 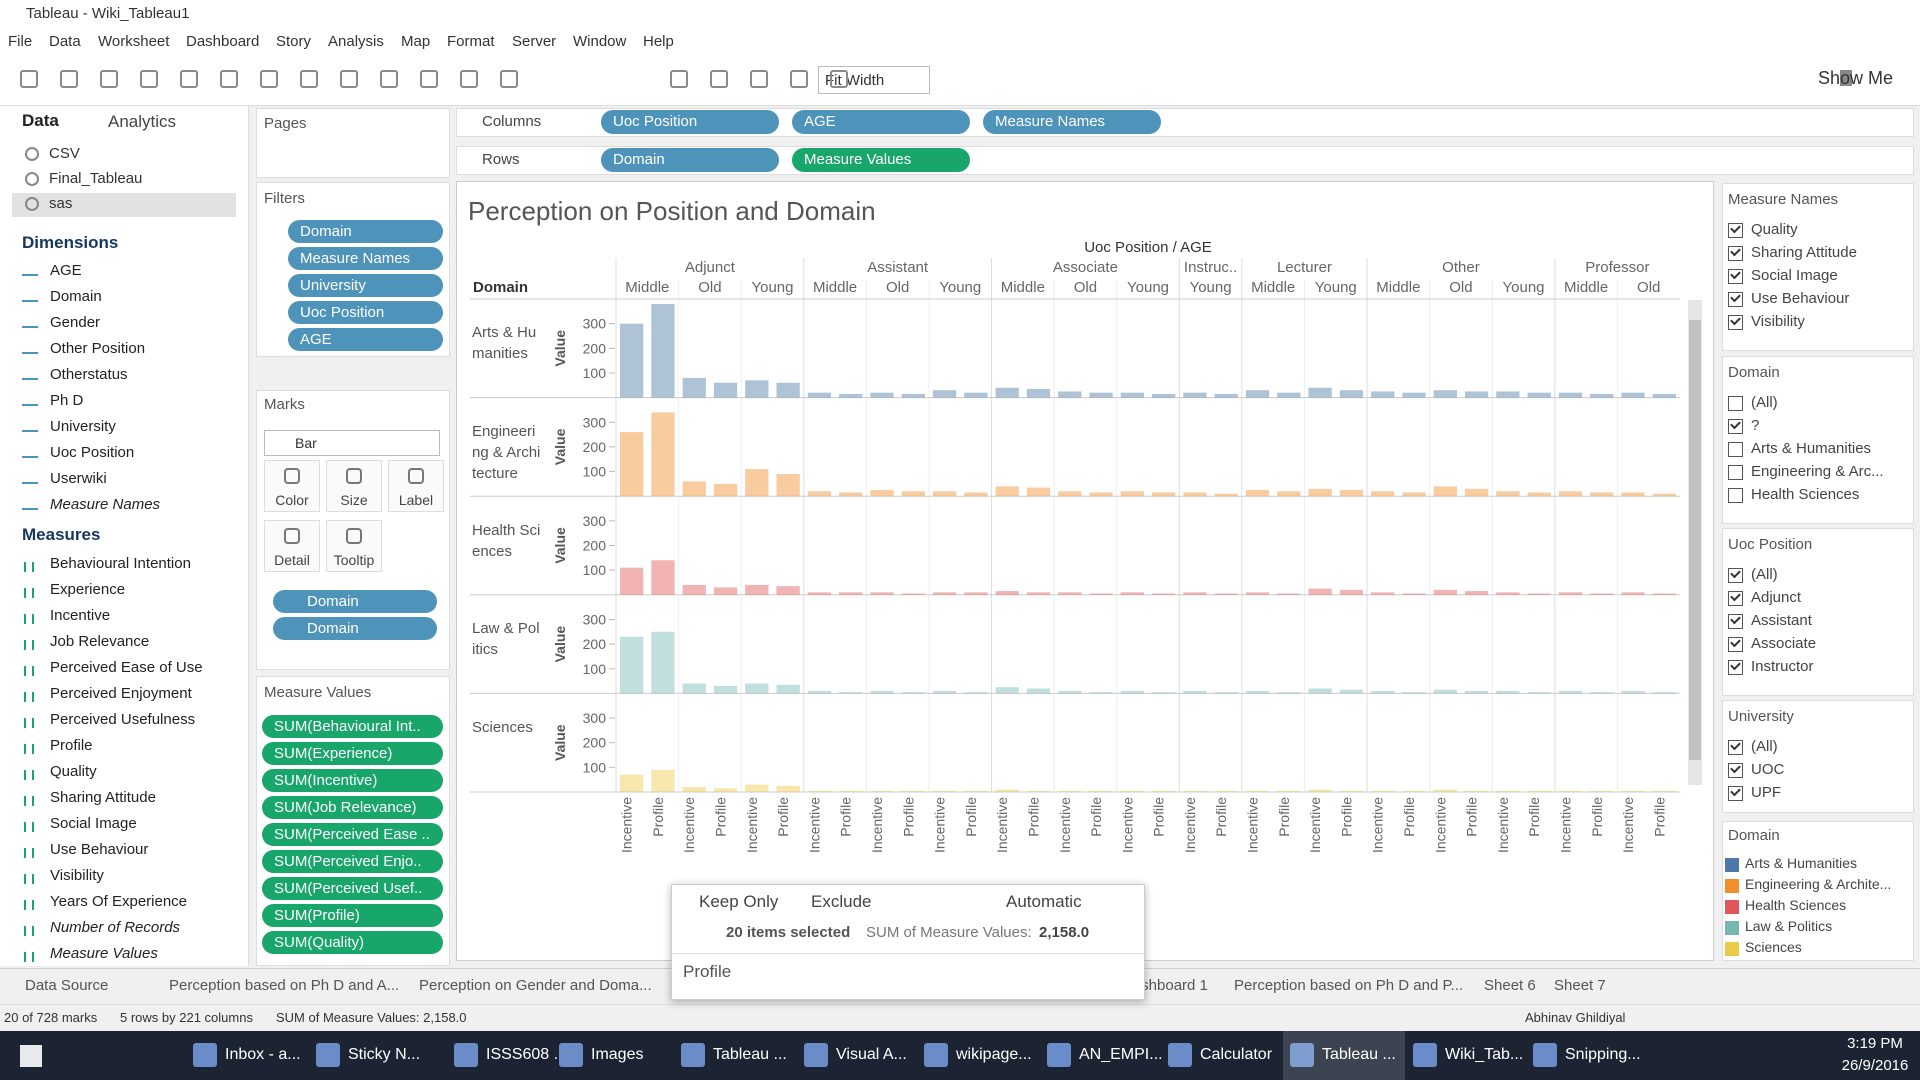 I want to click on filter-item: ?, so click(x=1755, y=425).